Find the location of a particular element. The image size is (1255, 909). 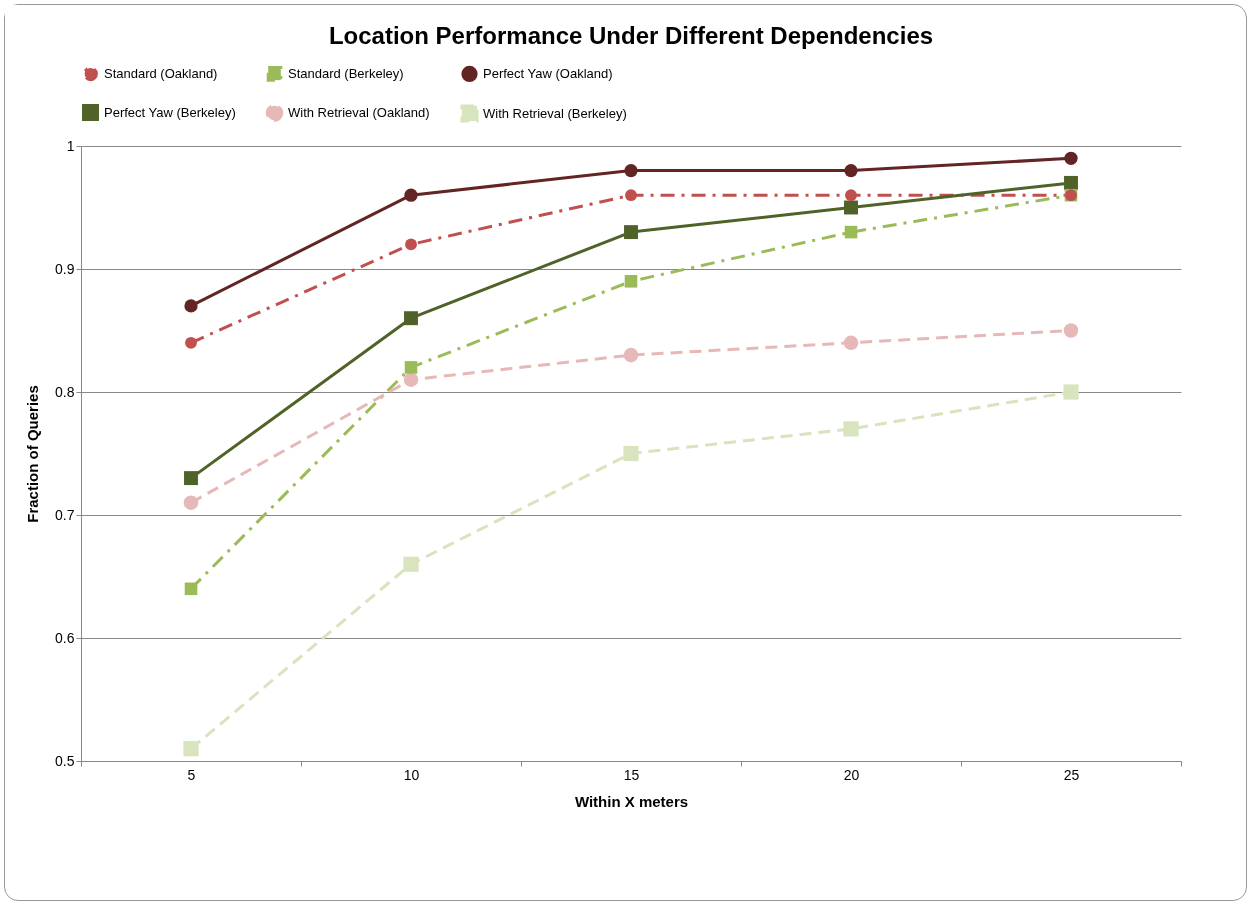

legend-label: Perfect Yaw (Berkeley) is located at coordinates (170, 112).